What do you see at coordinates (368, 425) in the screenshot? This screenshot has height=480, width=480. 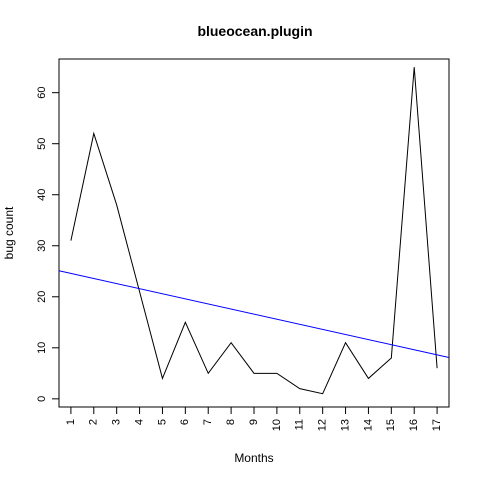 I see `x-tick-label: 14` at bounding box center [368, 425].